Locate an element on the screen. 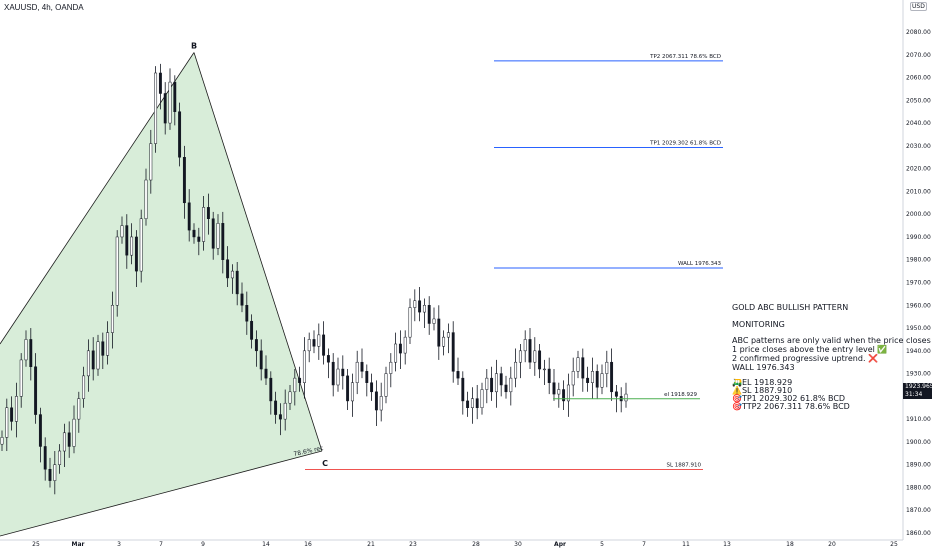  pattern-point-label: B is located at coordinates (194, 45).